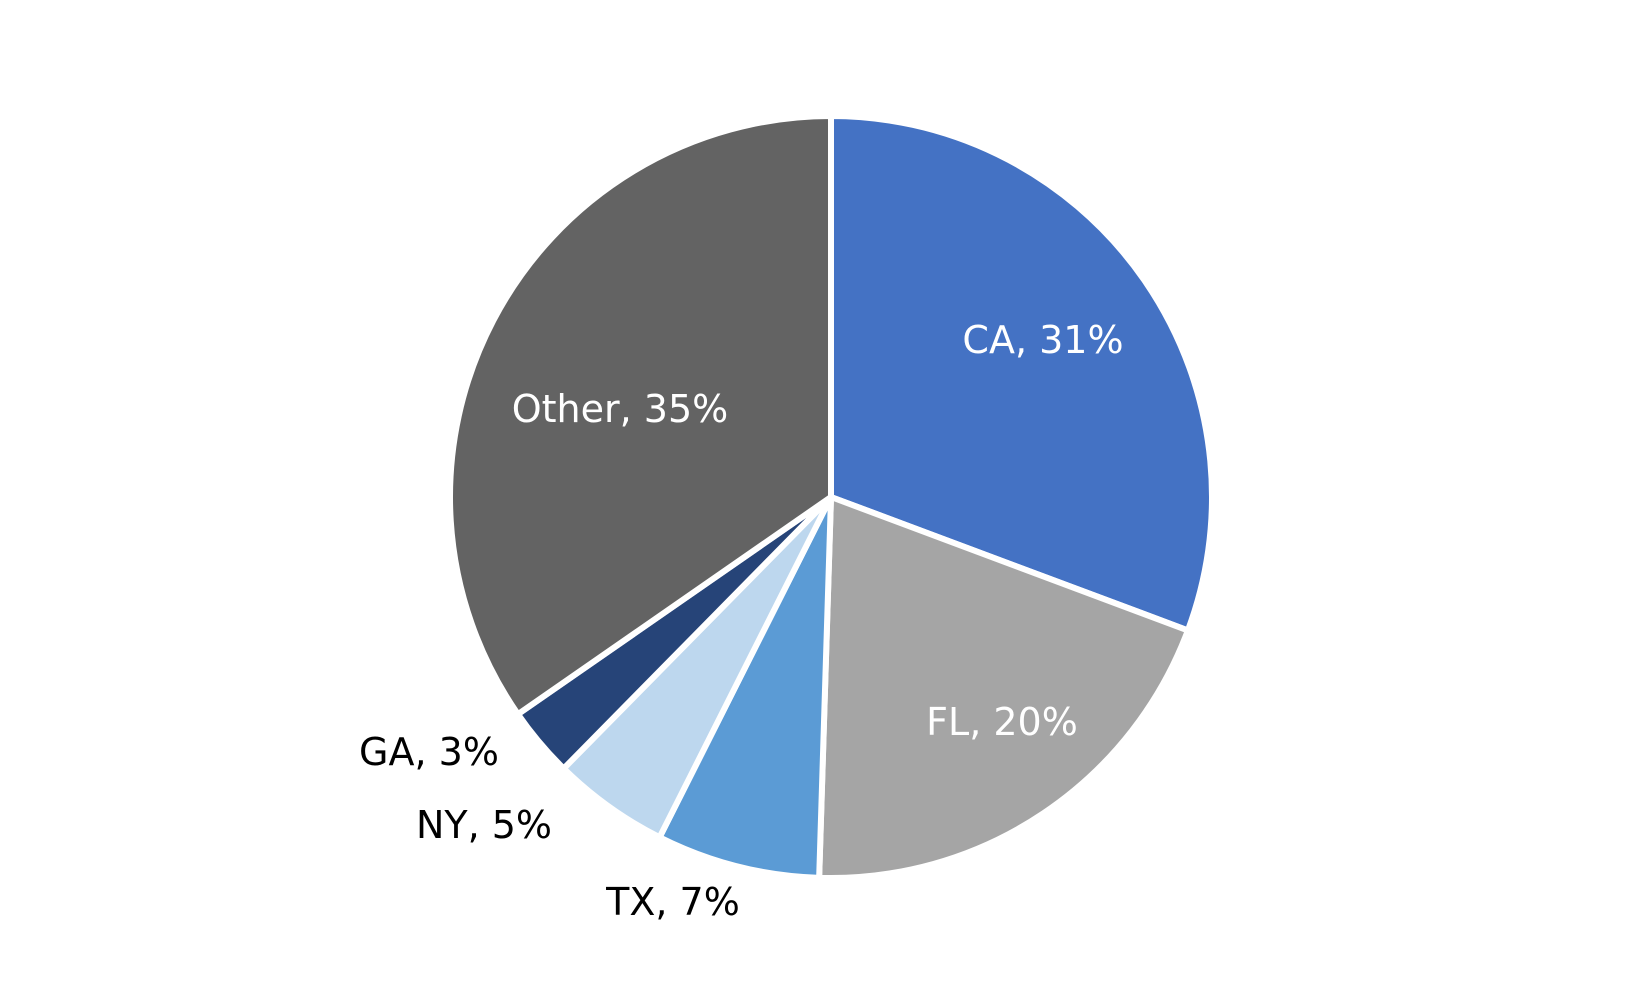  What do you see at coordinates (672, 902) in the screenshot?
I see `label-tx: TX, 7%` at bounding box center [672, 902].